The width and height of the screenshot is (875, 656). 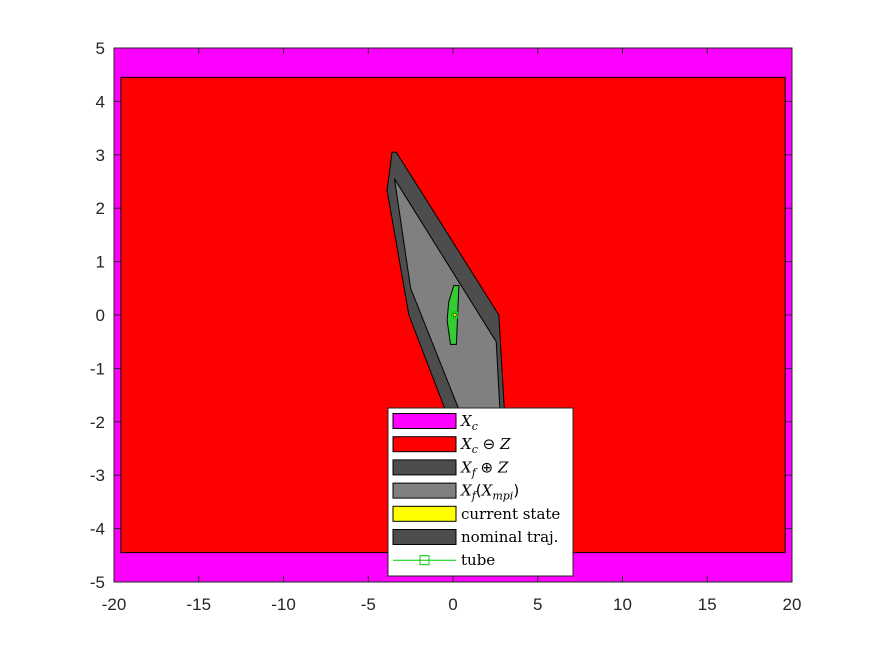 What do you see at coordinates (510, 514) in the screenshot?
I see `legend-label: current state` at bounding box center [510, 514].